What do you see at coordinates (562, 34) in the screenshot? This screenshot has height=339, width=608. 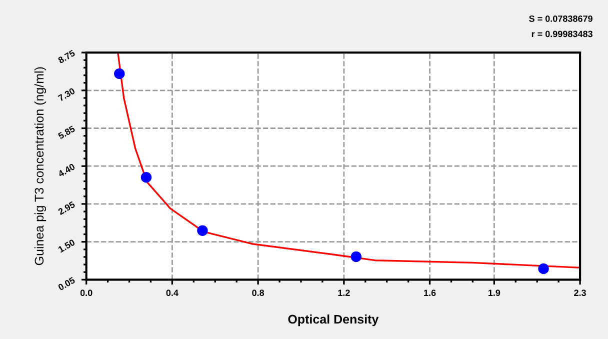 I see `text: r = 0.99983483` at bounding box center [562, 34].